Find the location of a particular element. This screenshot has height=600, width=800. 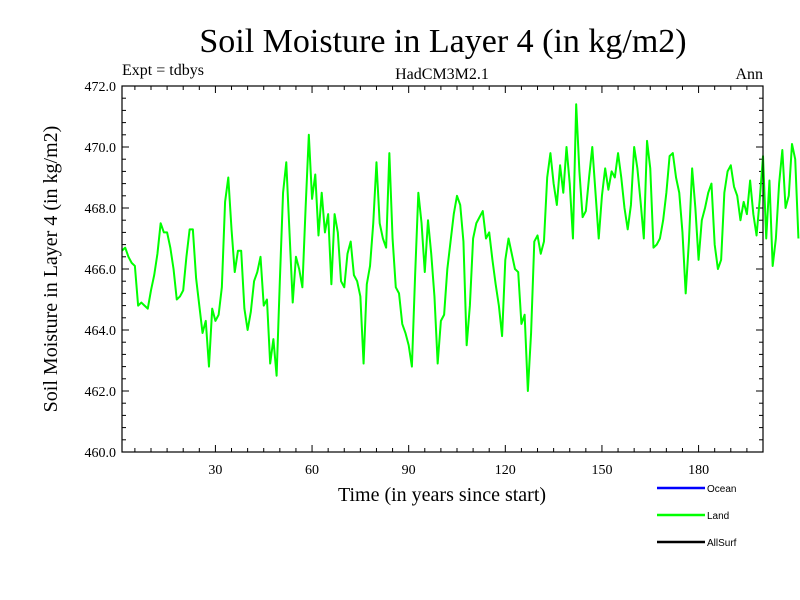

y-tick-label: 470.0 is located at coordinates (101, 148).